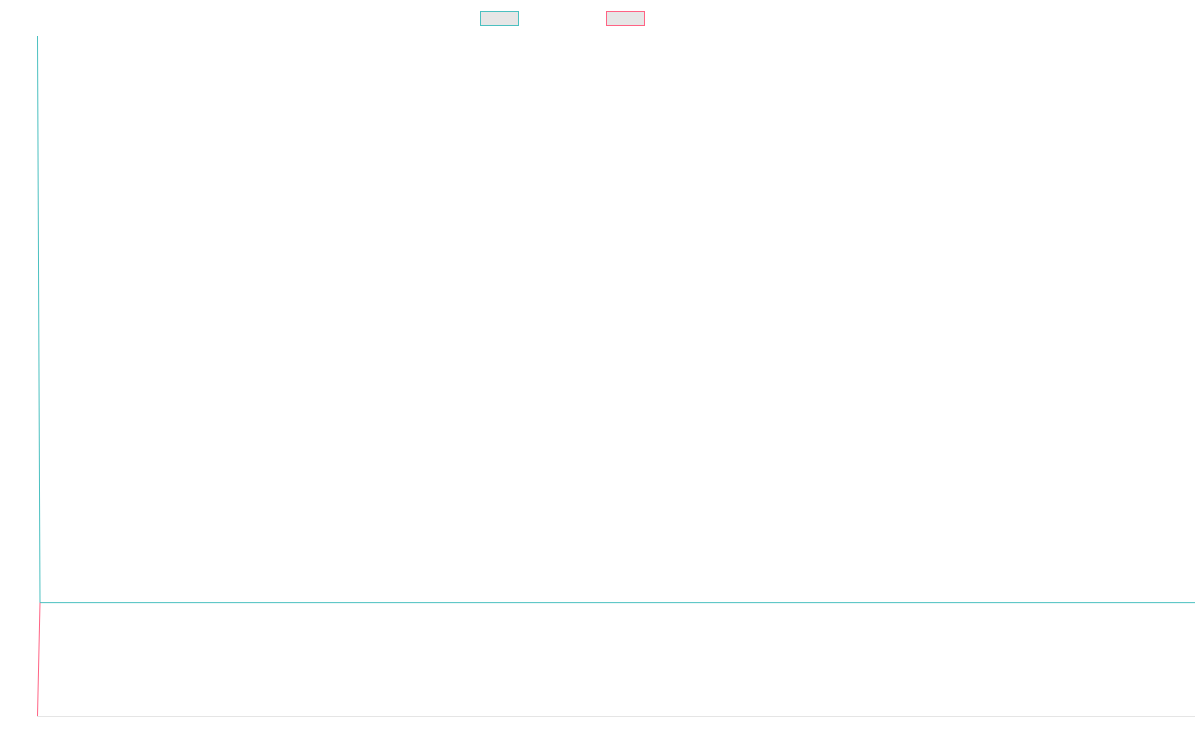 This screenshot has height=750, width=1200. I want to click on legend, so click(564, 18).